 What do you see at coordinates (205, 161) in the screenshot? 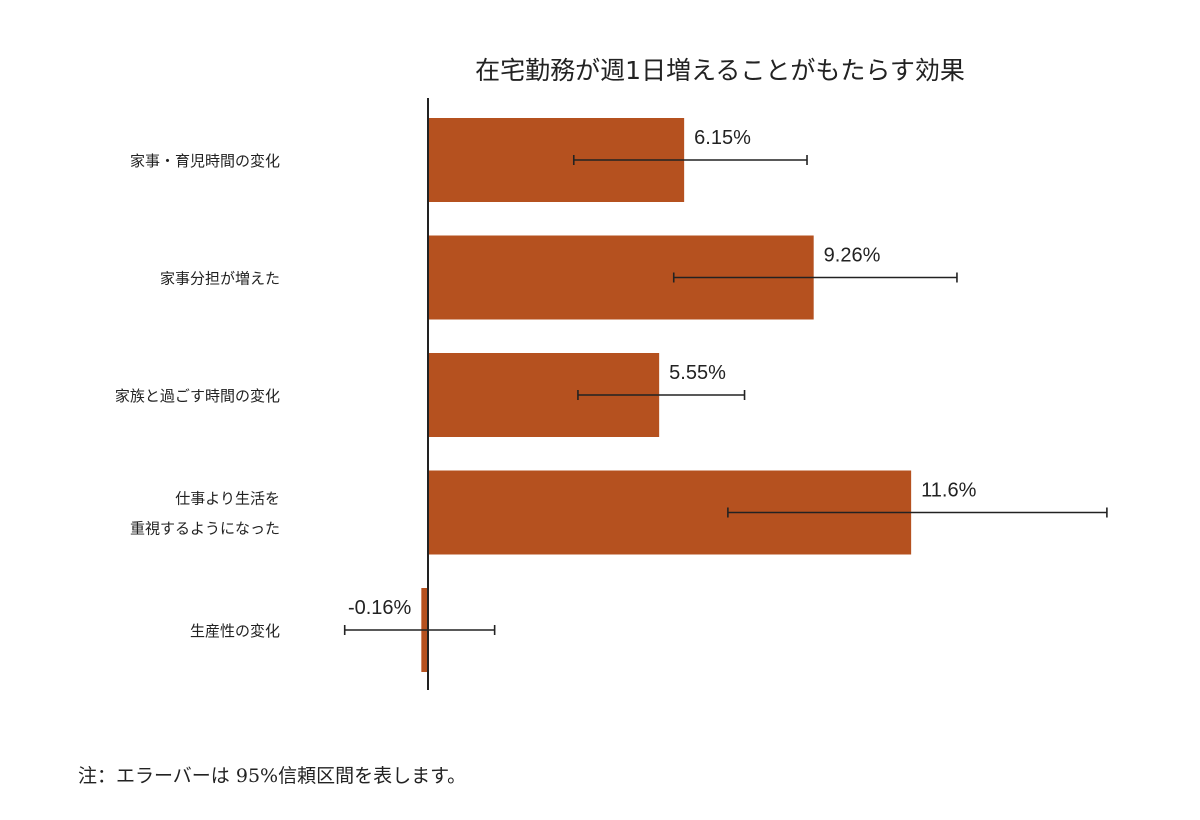
I see `category-label-0: 家事・育児時間の変化` at bounding box center [205, 161].